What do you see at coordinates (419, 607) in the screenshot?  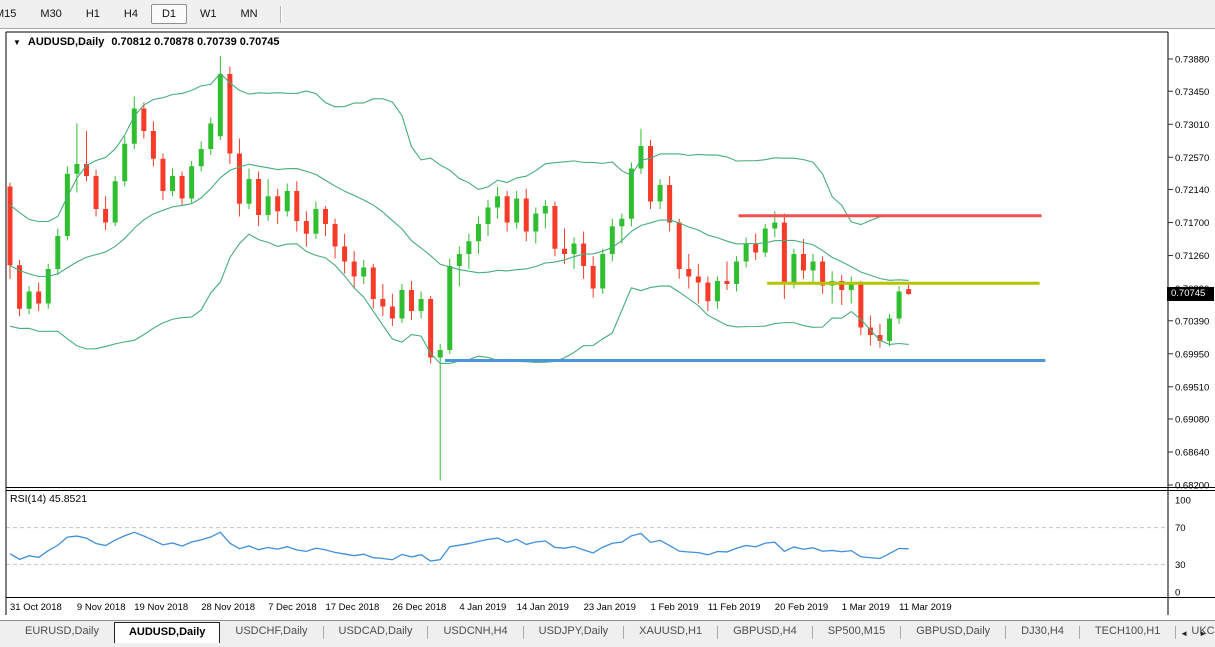 I see `date-tick-label: 26 Dec 2018` at bounding box center [419, 607].